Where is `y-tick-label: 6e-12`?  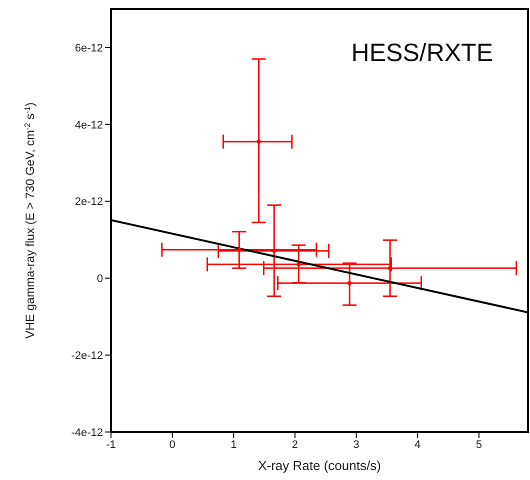
y-tick-label: 6e-12 is located at coordinates (88, 48).